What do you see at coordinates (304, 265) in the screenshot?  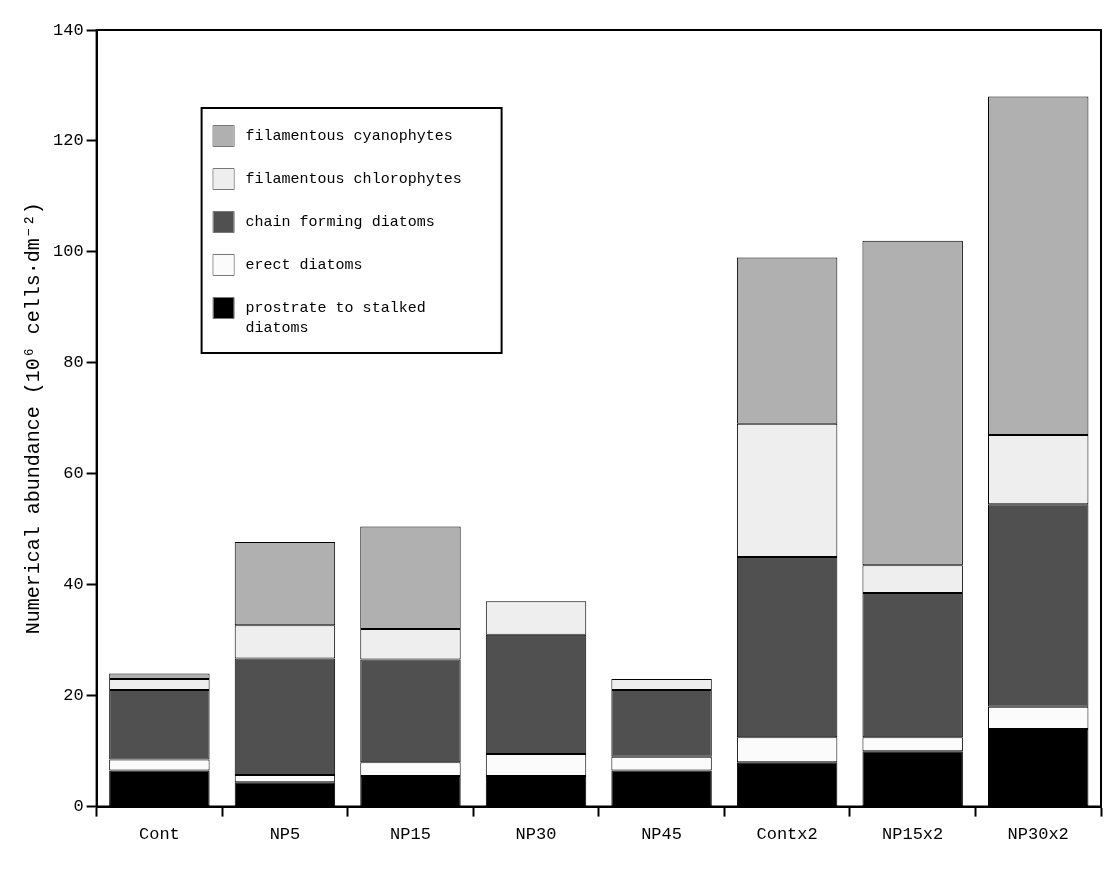 I see `legend-label: erect diatoms` at bounding box center [304, 265].